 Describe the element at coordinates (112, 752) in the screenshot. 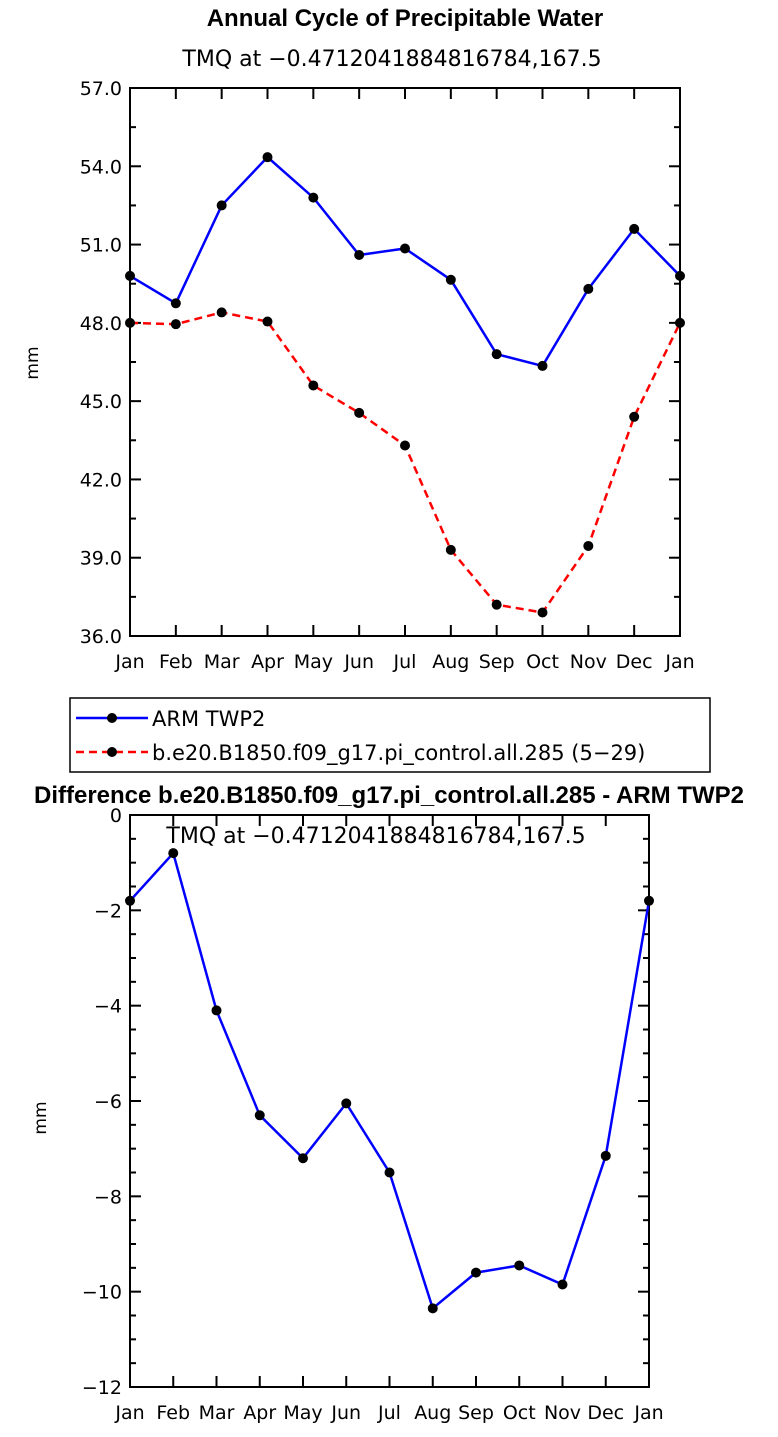

I see `legend-marker-model` at that location.